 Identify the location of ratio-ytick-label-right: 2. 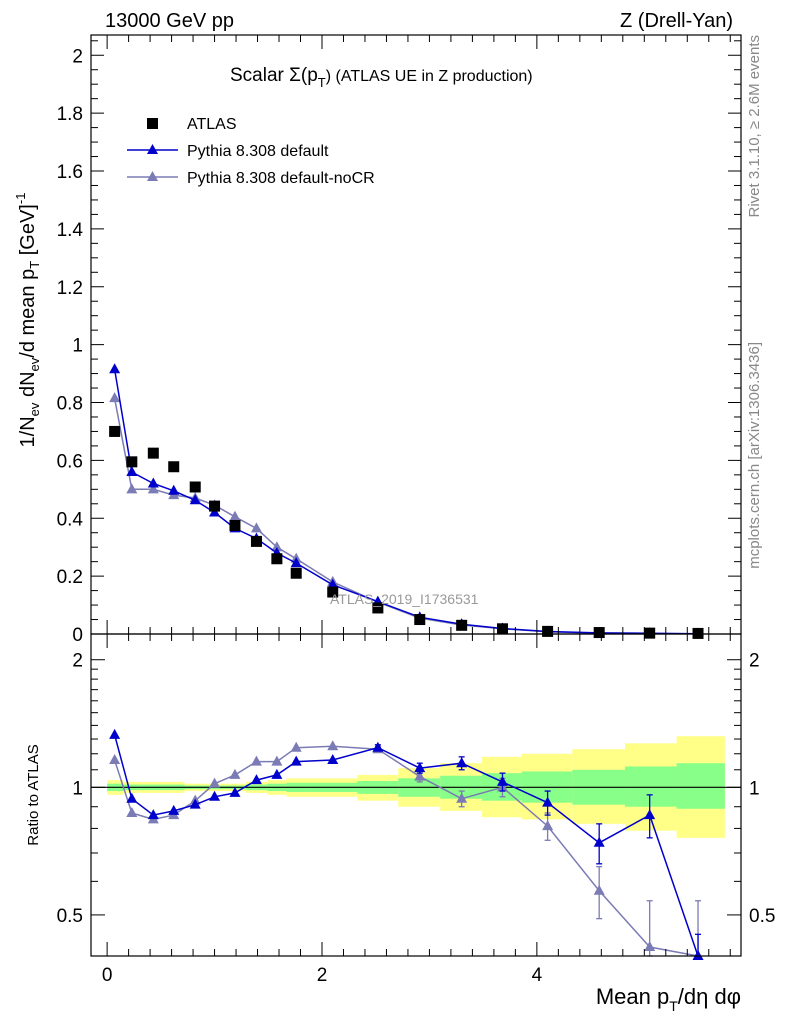
(754, 661).